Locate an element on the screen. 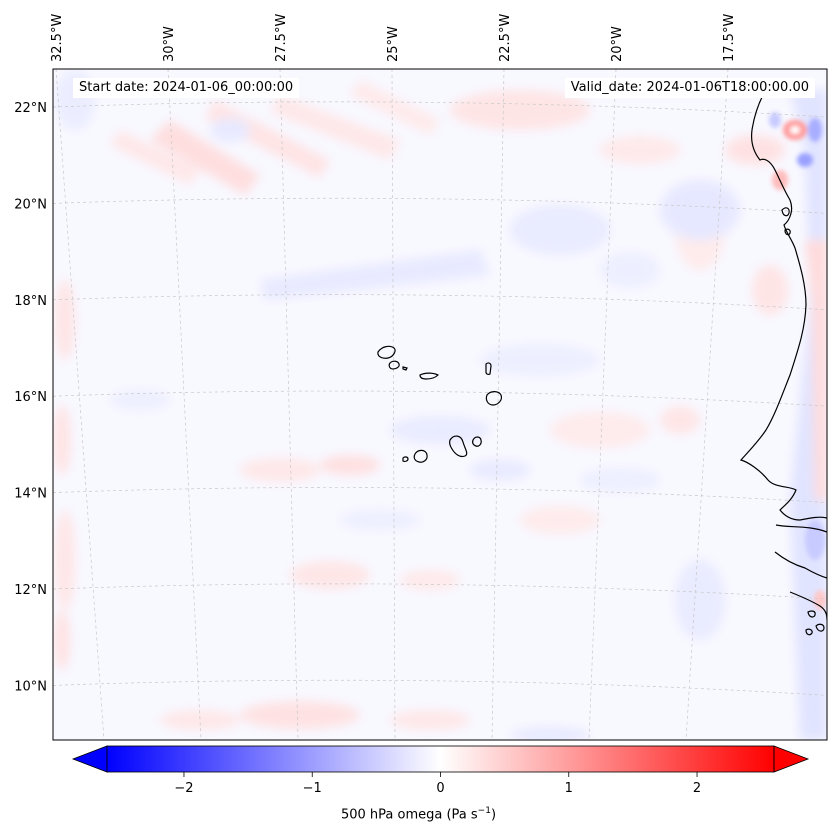 The image size is (837, 839). latitude-label: 20°N is located at coordinates (30, 204).